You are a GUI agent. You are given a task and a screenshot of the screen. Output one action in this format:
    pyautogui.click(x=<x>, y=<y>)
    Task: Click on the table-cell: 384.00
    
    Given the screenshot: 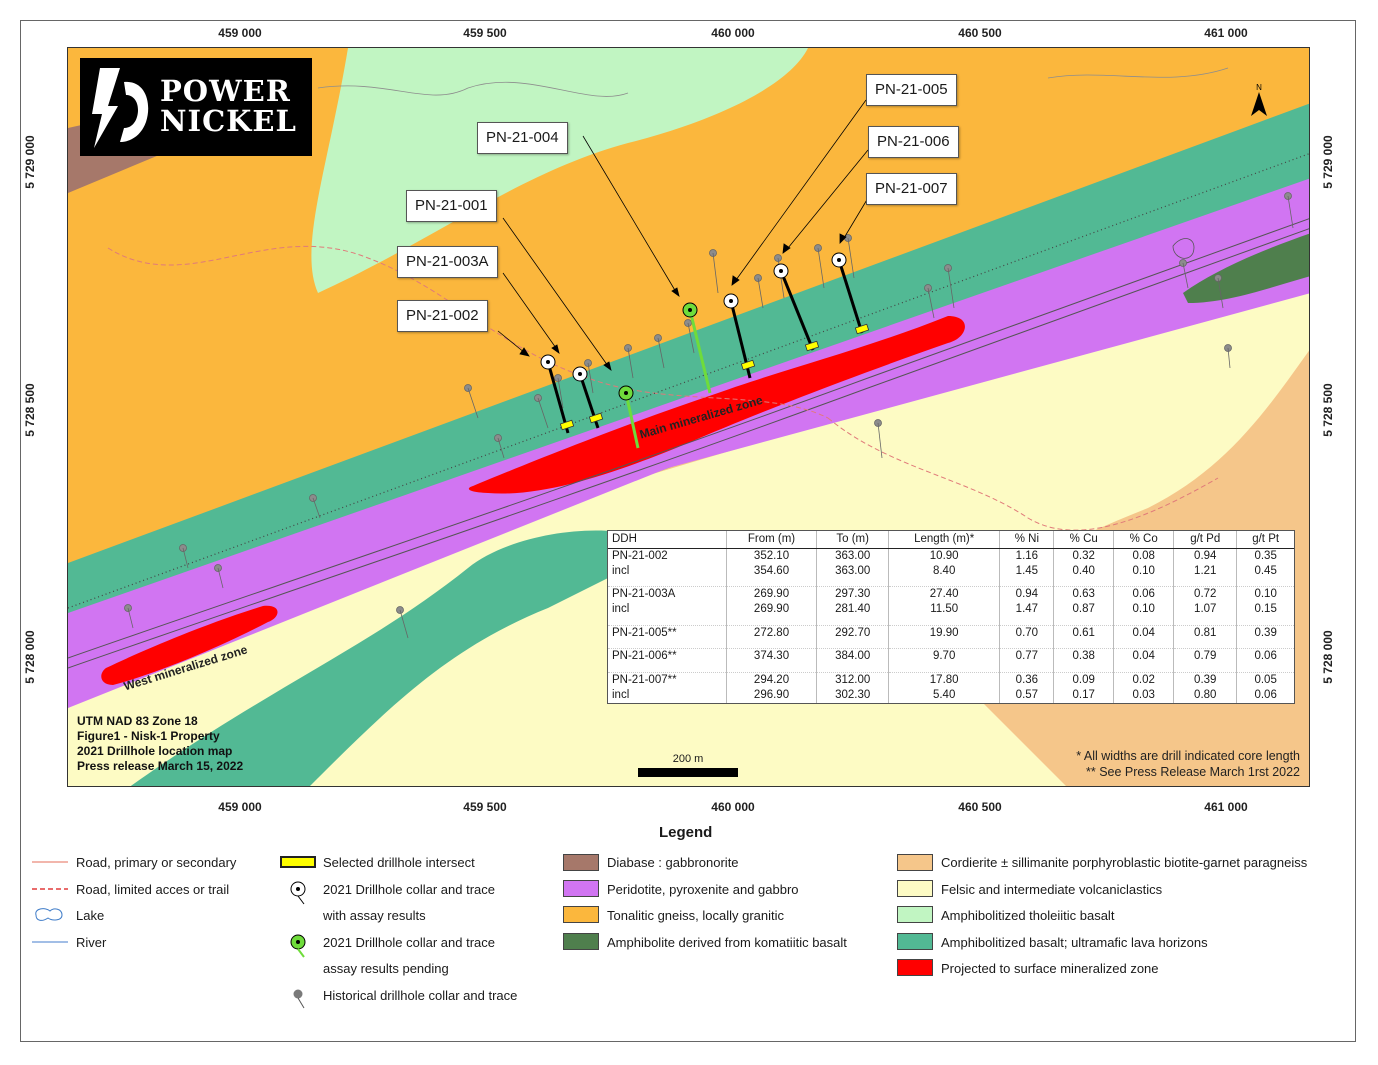 What is the action you would take?
    pyautogui.click(x=852, y=656)
    